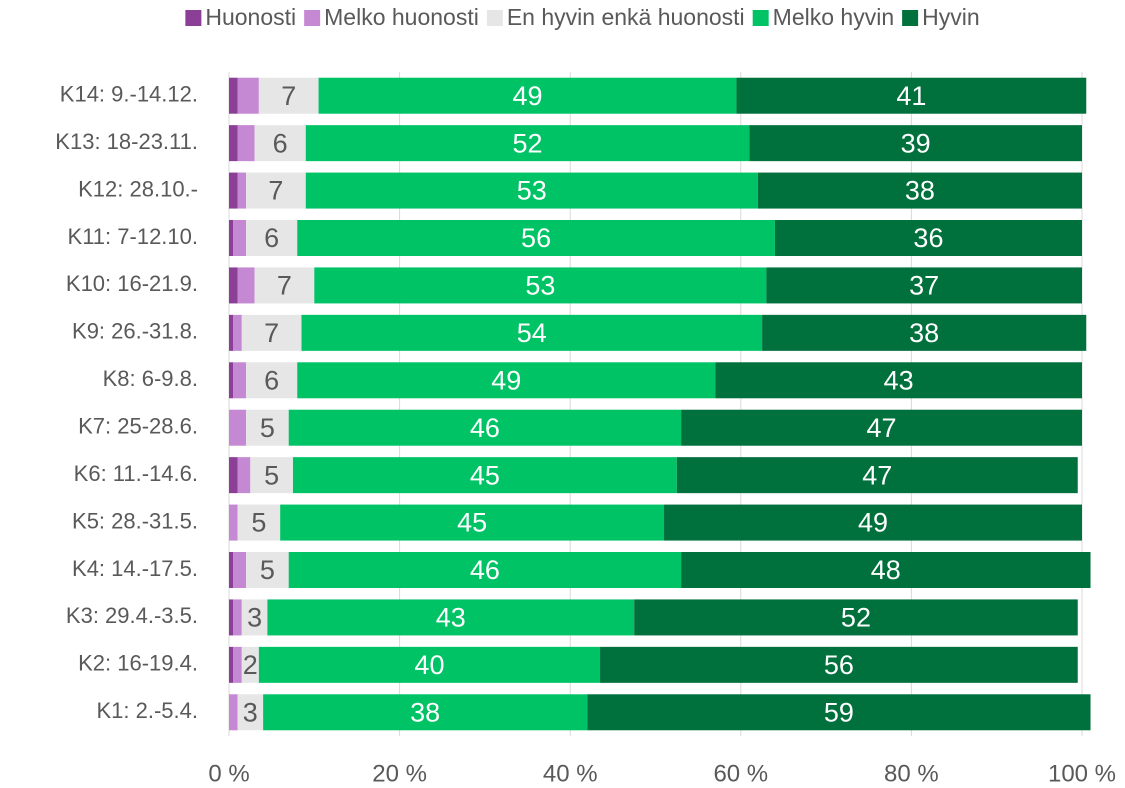  I want to click on y-tick-label: K9: 26.-31.8., so click(135, 331).